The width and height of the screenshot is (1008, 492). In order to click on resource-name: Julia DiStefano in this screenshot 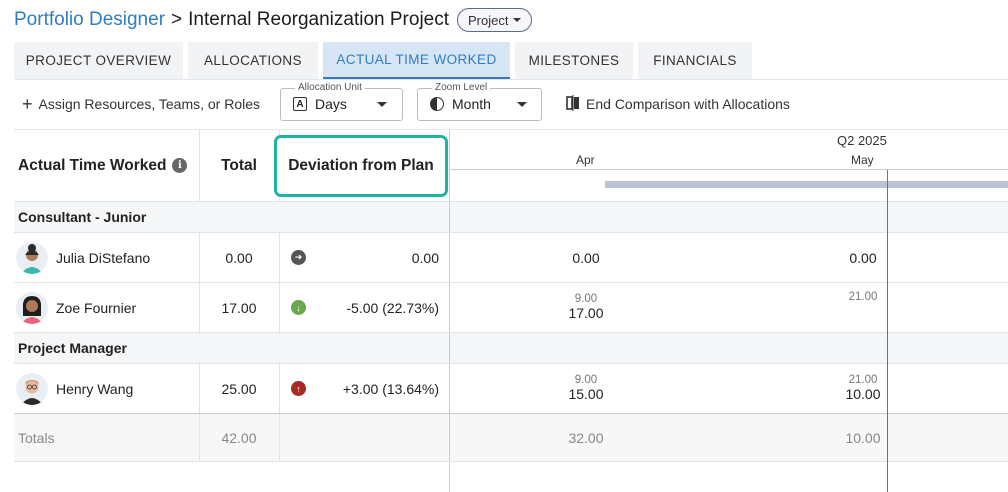, I will do `click(103, 257)`.